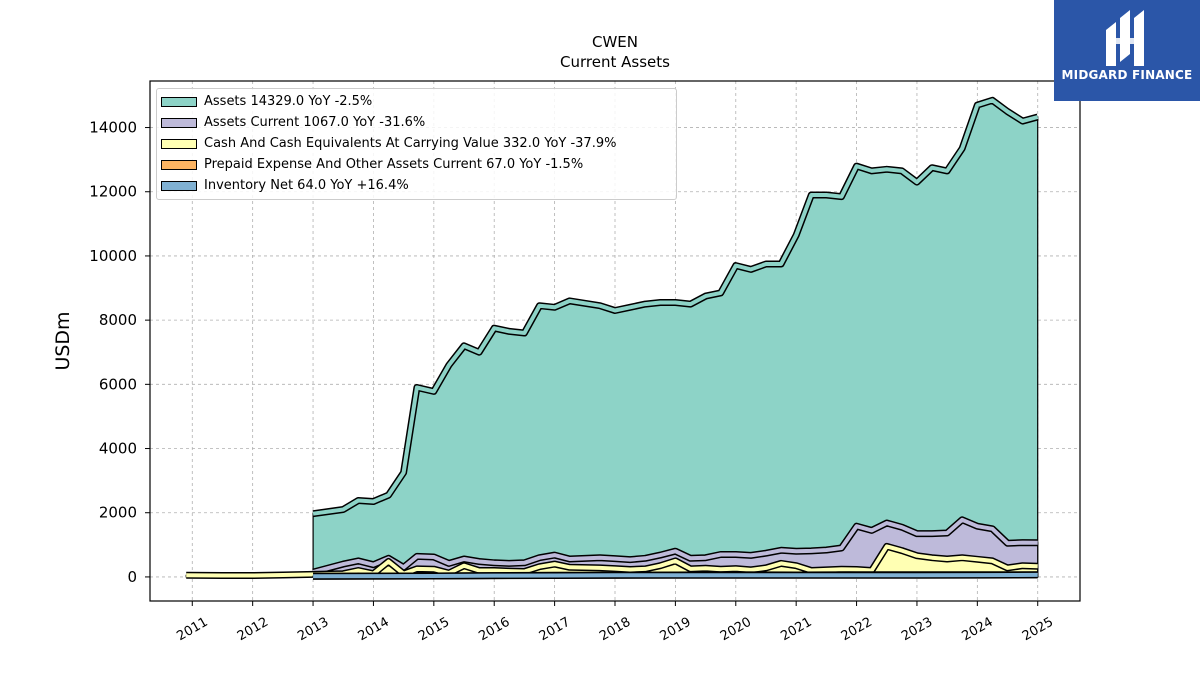 The image size is (1200, 675). What do you see at coordinates (253, 630) in the screenshot?
I see `x-tick-label: 2012` at bounding box center [253, 630].